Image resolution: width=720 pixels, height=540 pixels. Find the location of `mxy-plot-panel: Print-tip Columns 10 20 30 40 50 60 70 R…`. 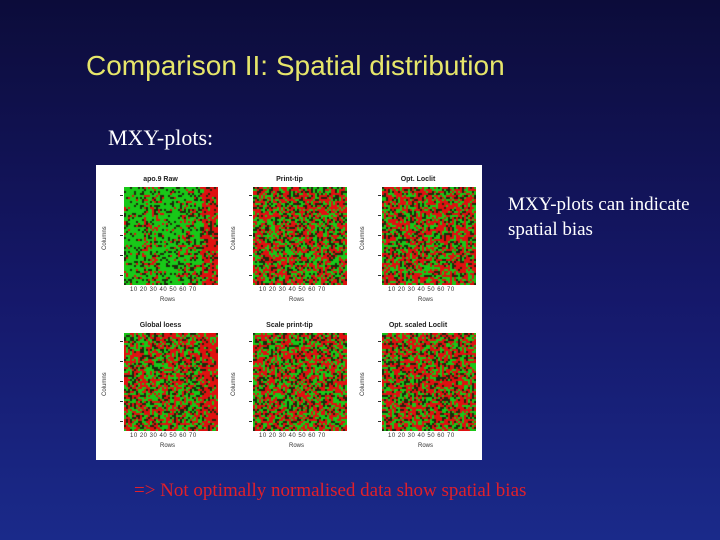

mxy-plot-panel: Print-tip Columns 10 20 30 40 50 60 70 R… is located at coordinates (289, 238).